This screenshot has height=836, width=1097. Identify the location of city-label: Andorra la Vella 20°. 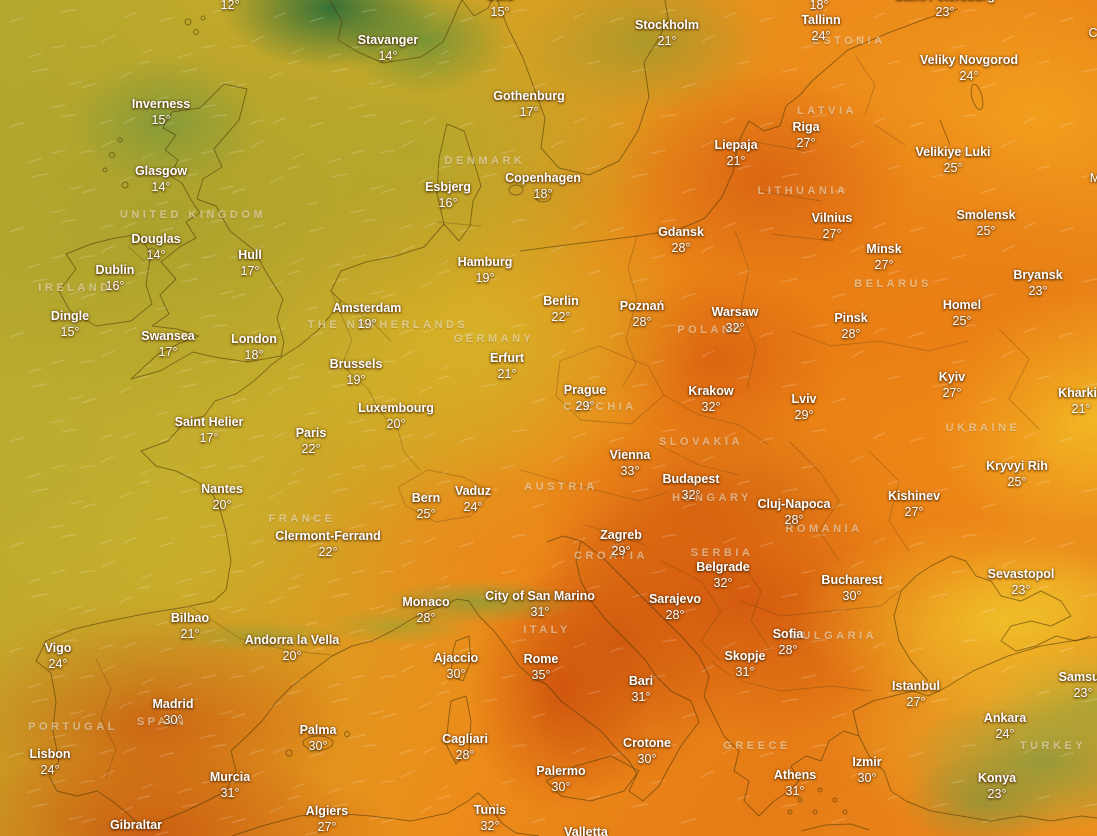
(292, 648).